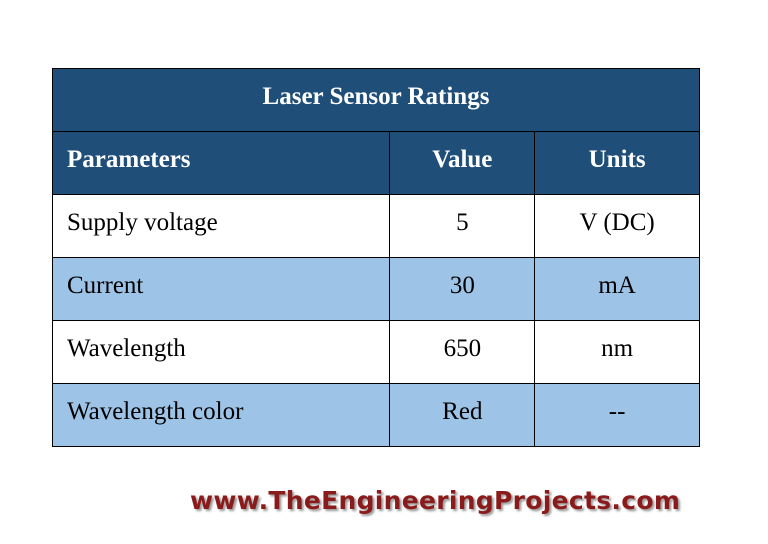 This screenshot has height=544, width=768. I want to click on table-row: Wavelength color Red --, so click(375, 415).